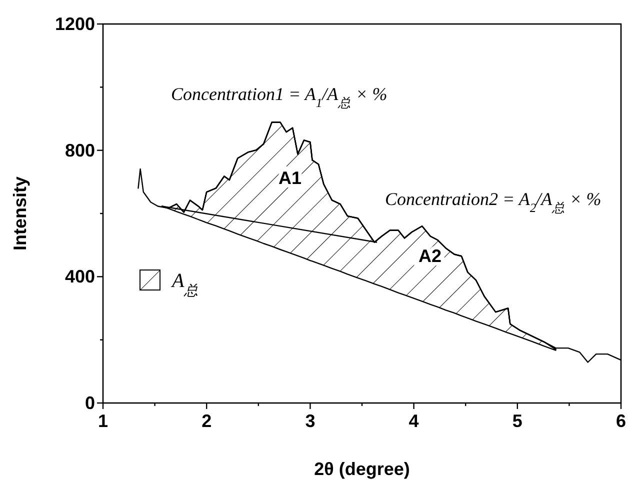  What do you see at coordinates (621, 421) in the screenshot?
I see `x-tick-label: 6` at bounding box center [621, 421].